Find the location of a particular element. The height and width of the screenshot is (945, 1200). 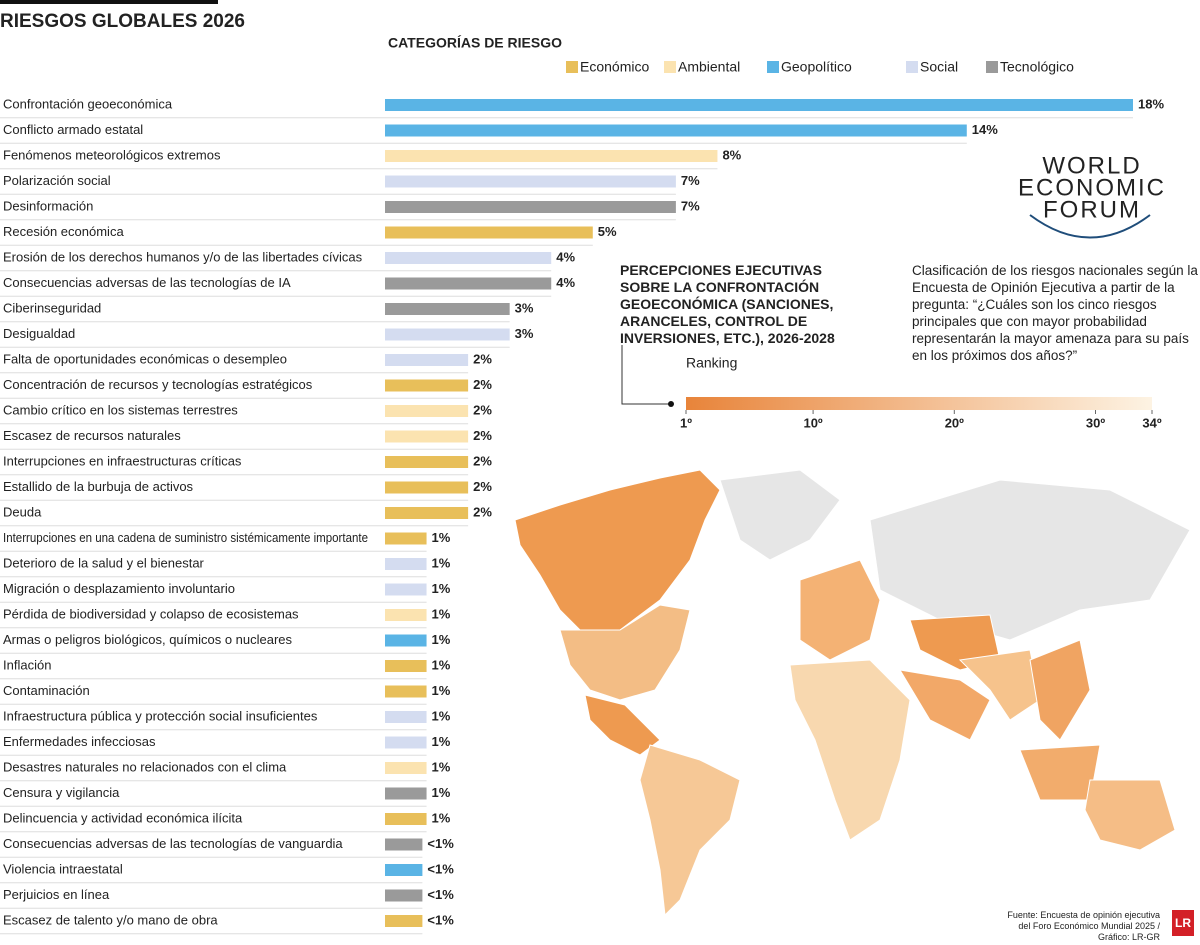

leader-dot is located at coordinates (671, 404).